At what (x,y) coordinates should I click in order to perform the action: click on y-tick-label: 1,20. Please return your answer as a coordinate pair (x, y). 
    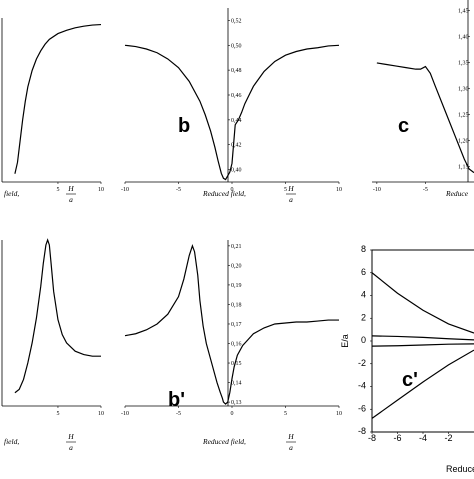
    Looking at the image, I should click on (463, 141).